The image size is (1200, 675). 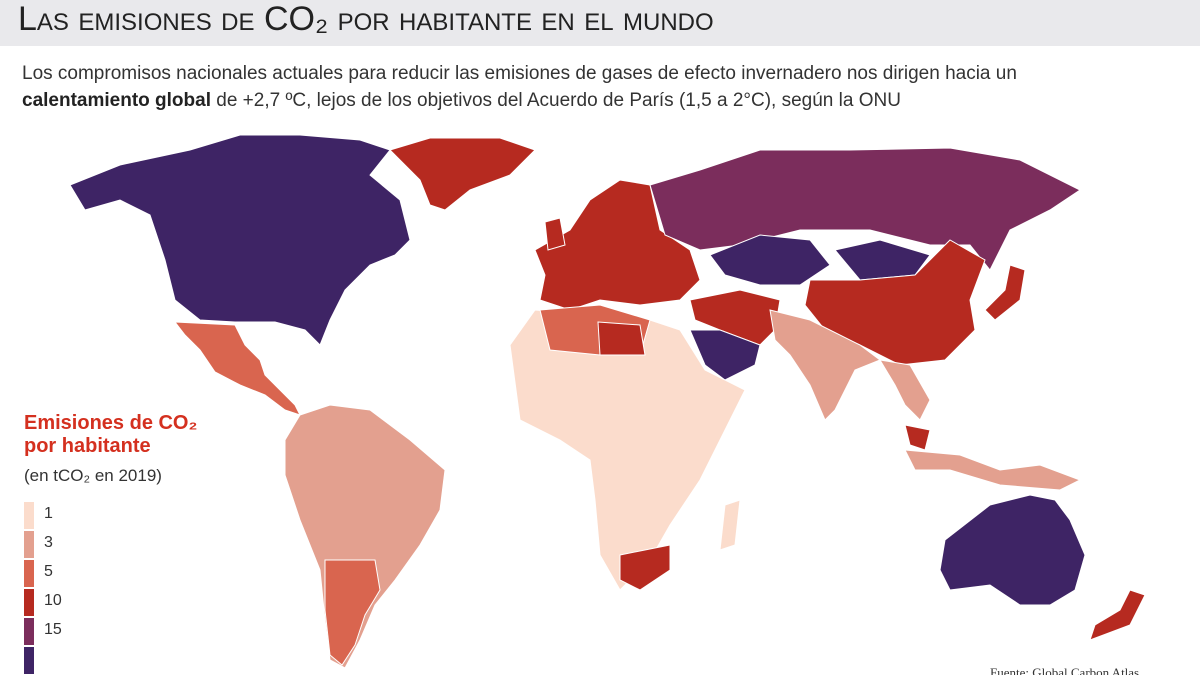 What do you see at coordinates (240, 240) in the screenshot?
I see `north-america` at bounding box center [240, 240].